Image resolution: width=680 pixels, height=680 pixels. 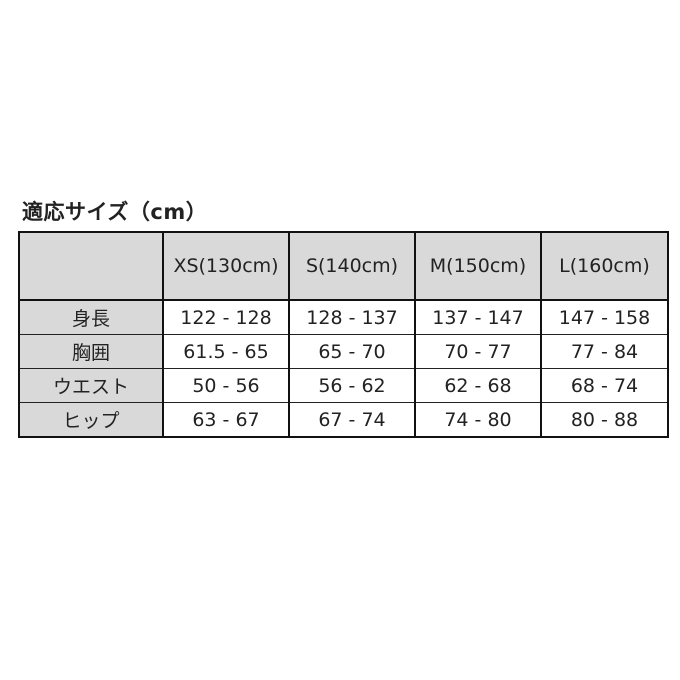 I want to click on table-cell: 77 - 84, so click(x=604, y=351).